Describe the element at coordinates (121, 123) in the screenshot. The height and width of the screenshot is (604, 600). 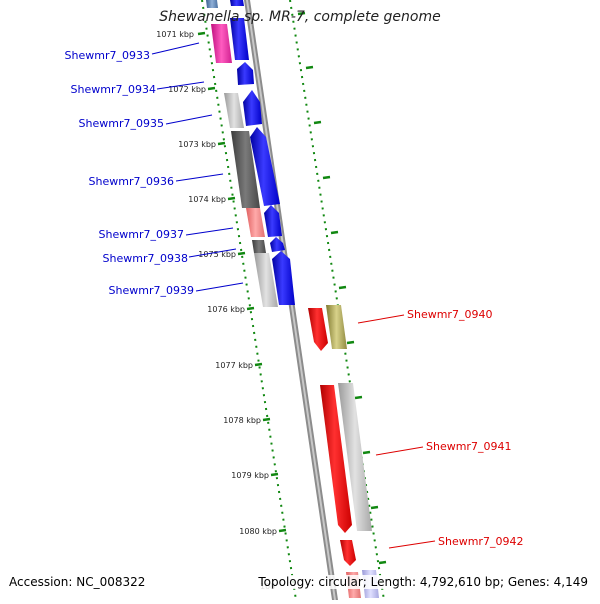
I see `gene-label: Shewmr7_0935` at that location.